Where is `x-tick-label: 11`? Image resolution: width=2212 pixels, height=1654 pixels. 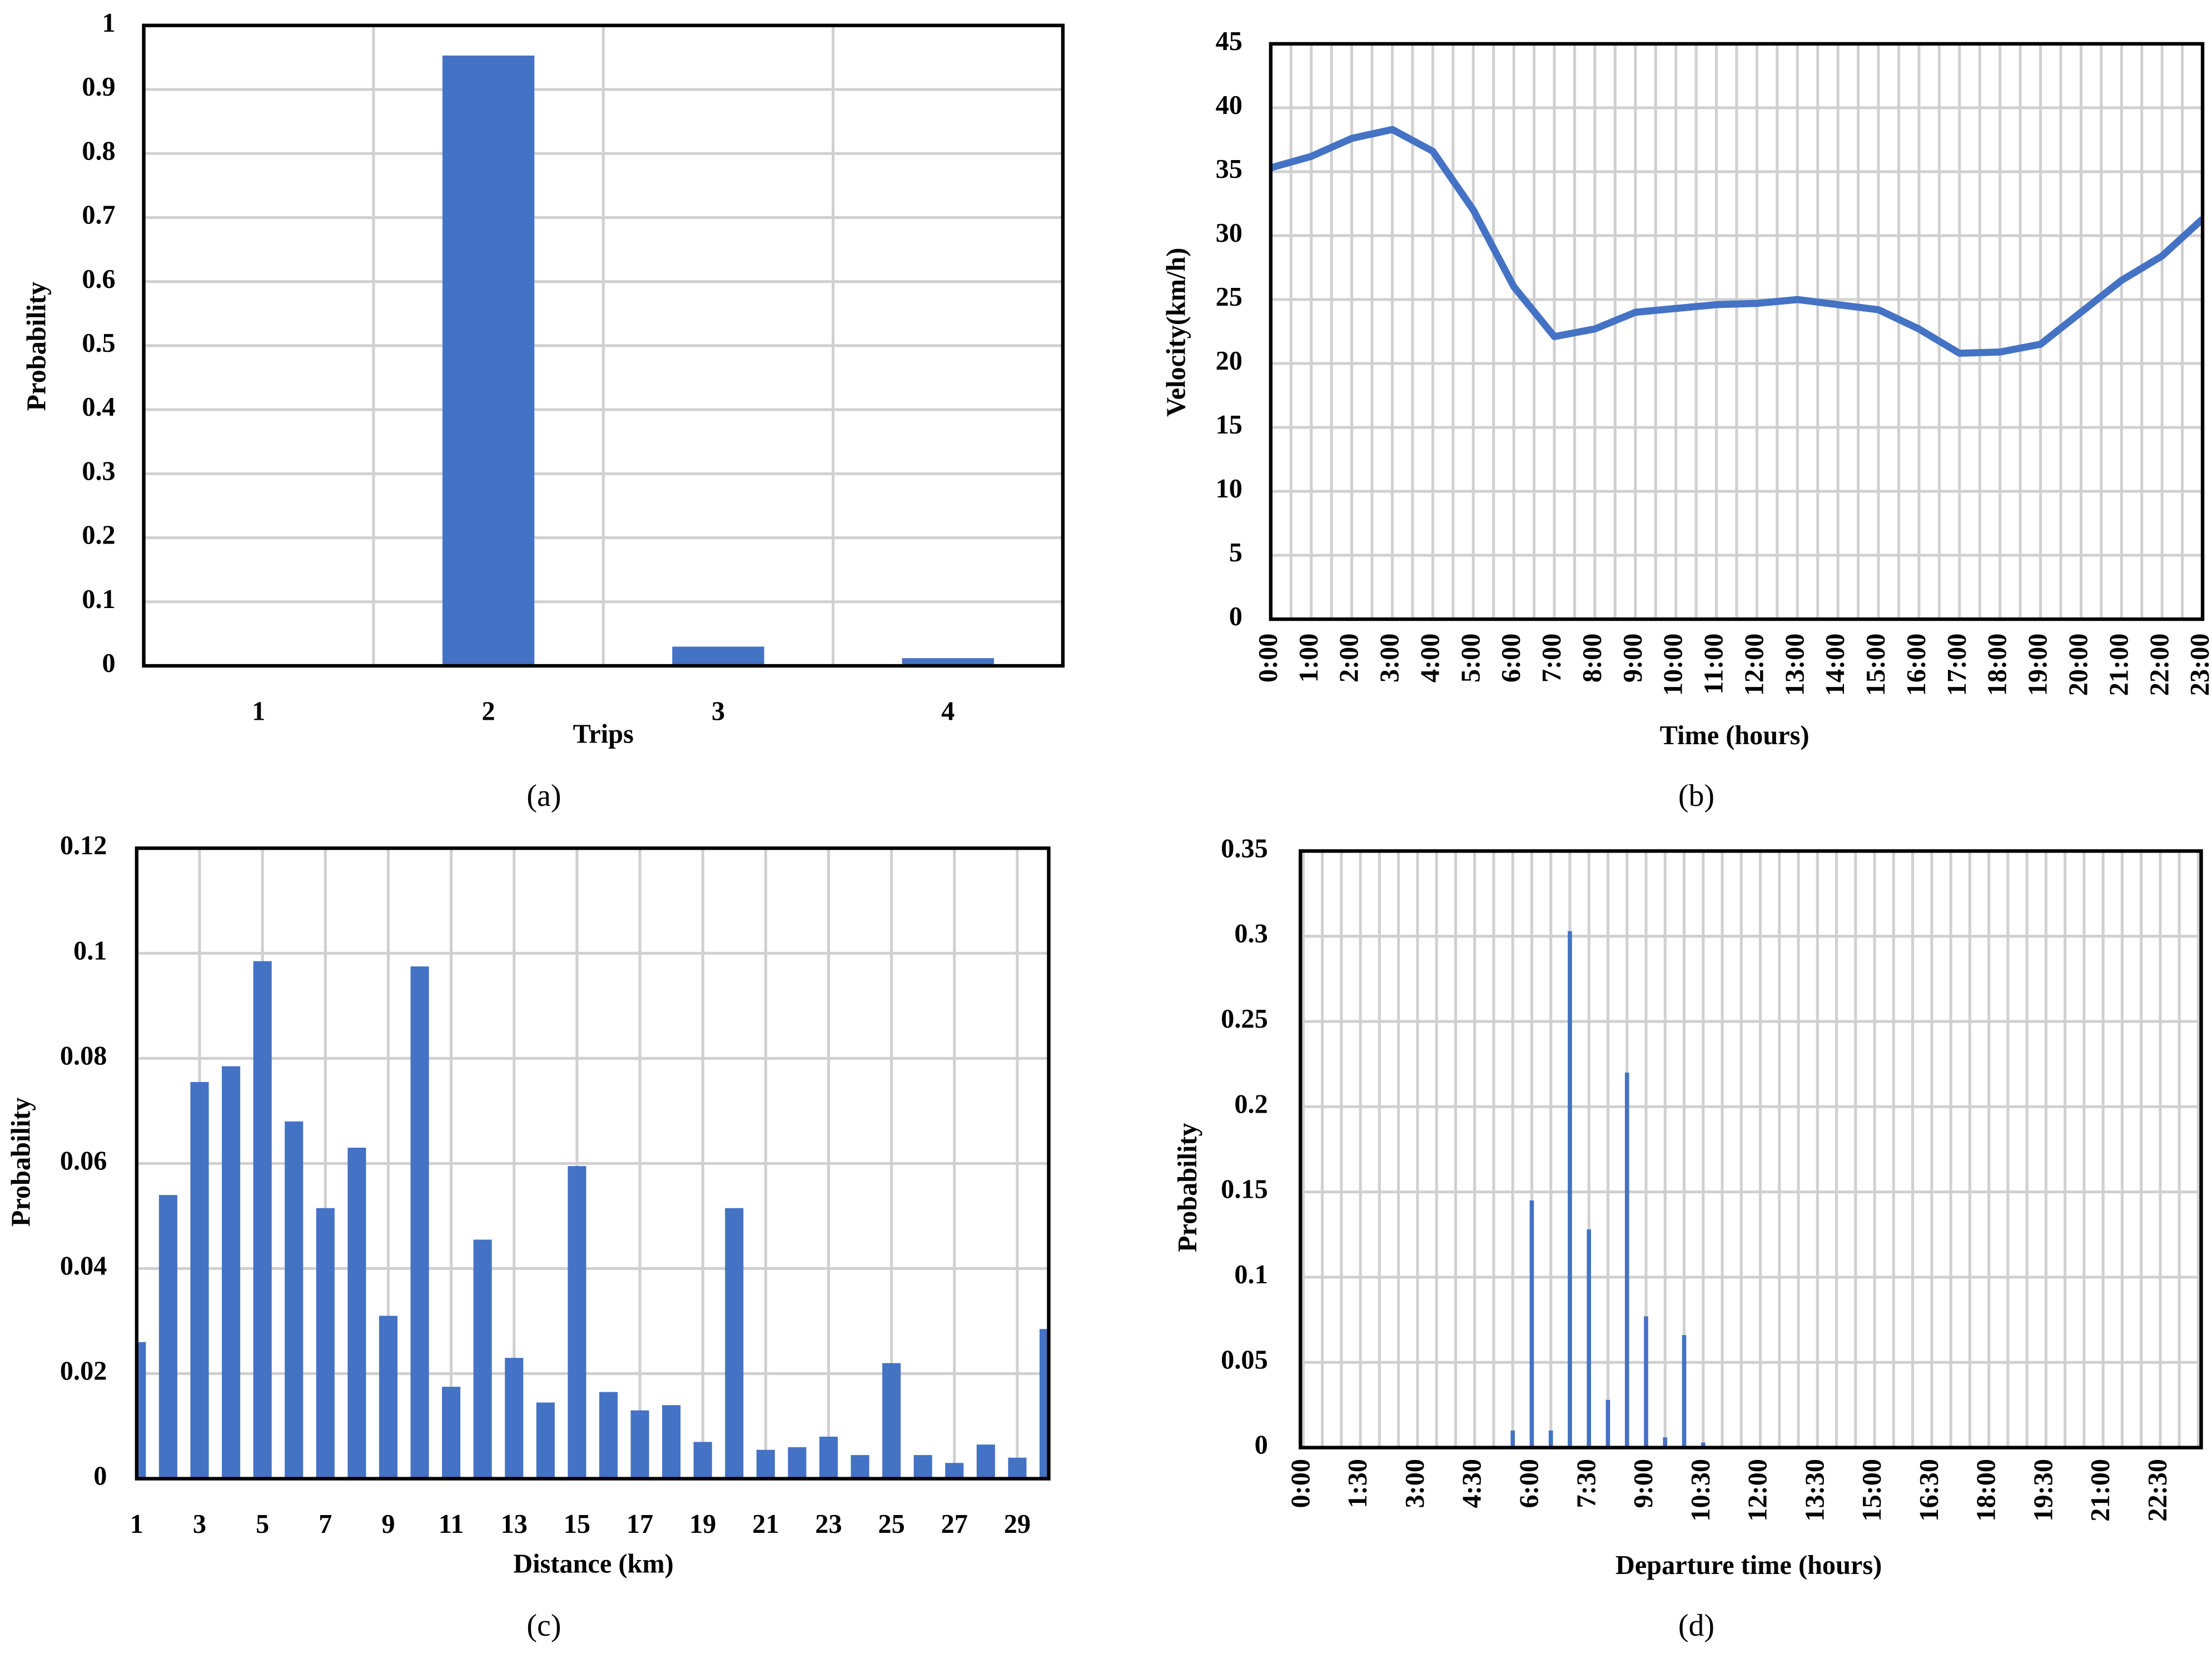 x-tick-label: 11 is located at coordinates (451, 1524).